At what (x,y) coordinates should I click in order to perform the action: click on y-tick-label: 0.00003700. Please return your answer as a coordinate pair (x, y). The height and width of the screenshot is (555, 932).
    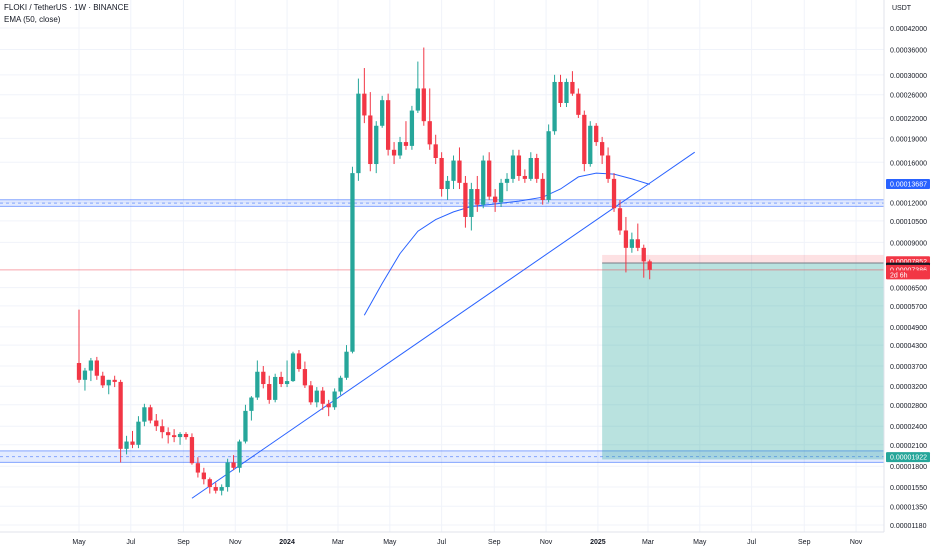
    Looking at the image, I should click on (908, 367).